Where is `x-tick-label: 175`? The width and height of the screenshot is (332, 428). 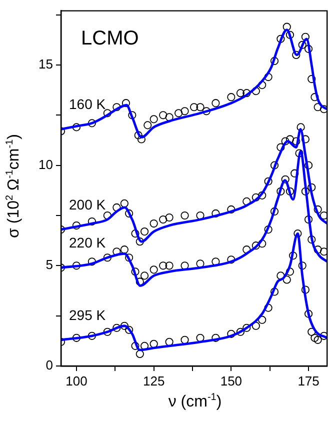 x-tick-label: 175 is located at coordinates (309, 380).